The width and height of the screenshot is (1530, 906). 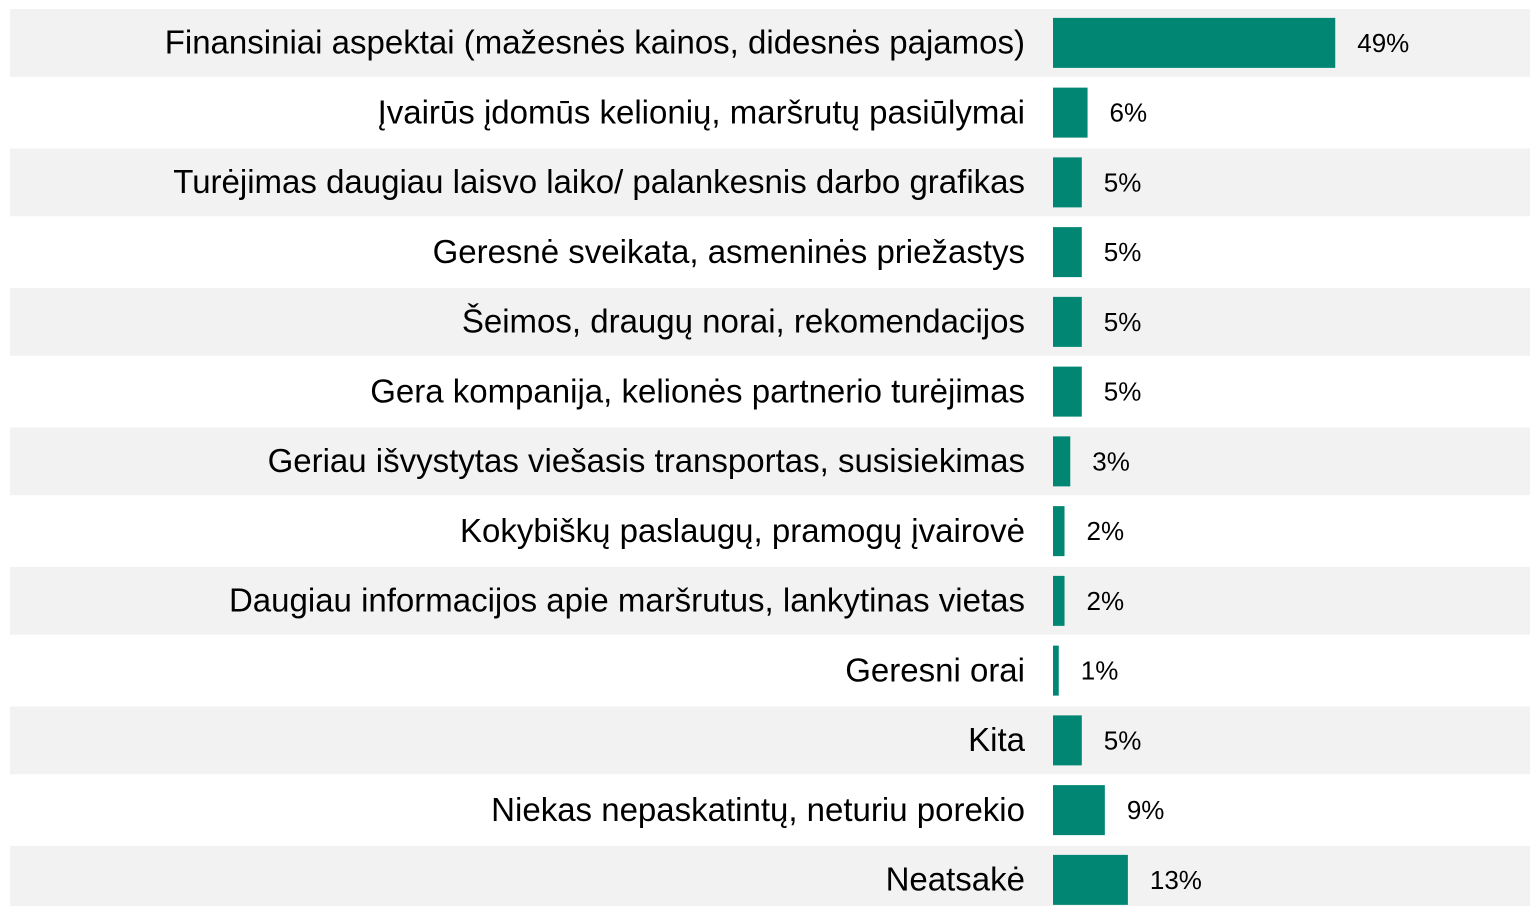 What do you see at coordinates (1146, 810) in the screenshot?
I see `value-label: 9%` at bounding box center [1146, 810].